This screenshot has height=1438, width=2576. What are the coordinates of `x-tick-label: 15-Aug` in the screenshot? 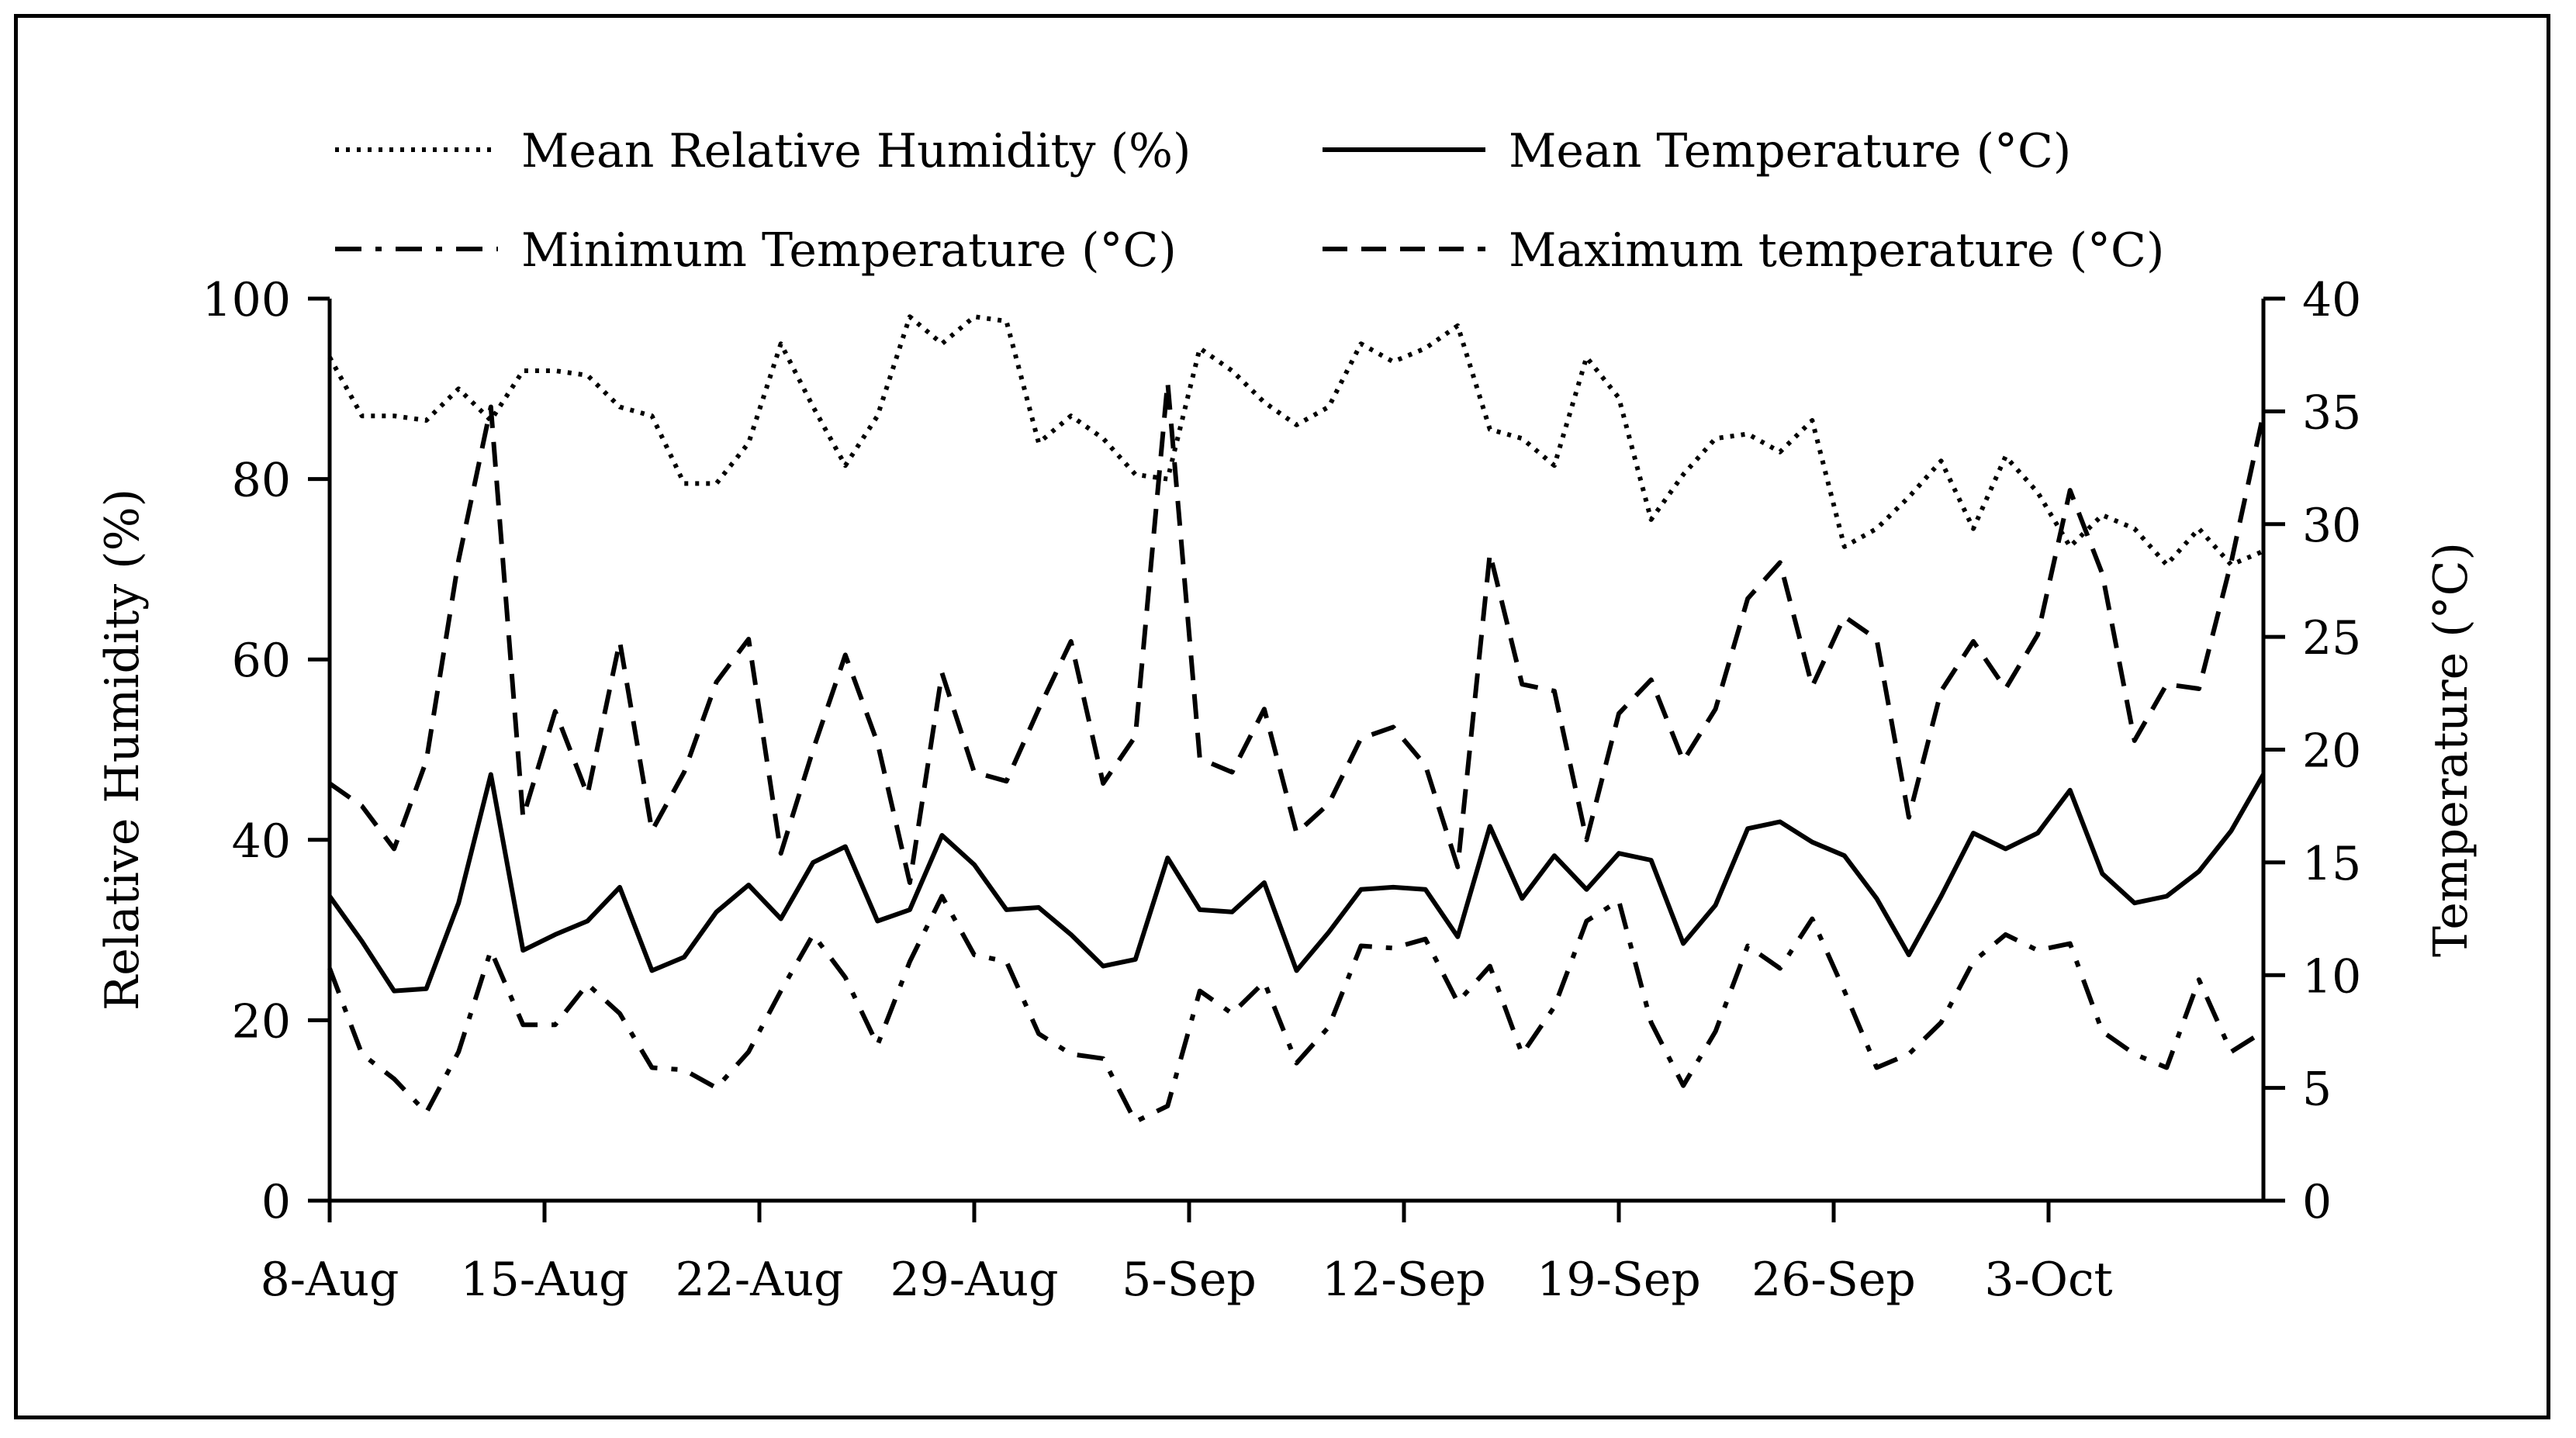 It's located at (544, 1280).